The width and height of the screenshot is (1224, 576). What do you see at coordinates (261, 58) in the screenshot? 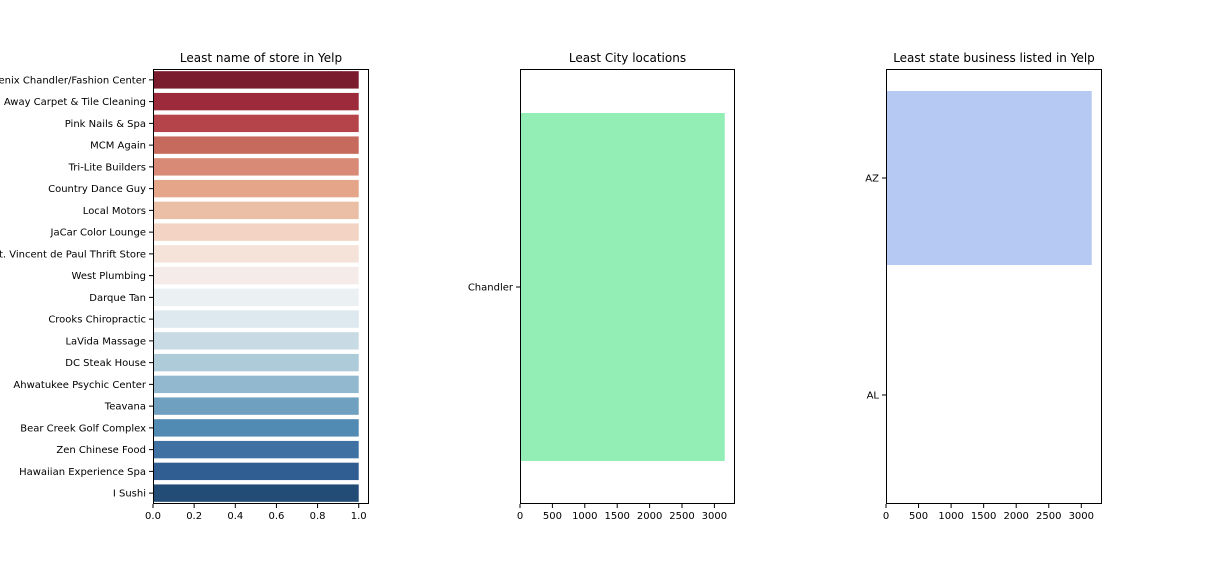
I see `chart-title: Least name of store in Yelp` at bounding box center [261, 58].